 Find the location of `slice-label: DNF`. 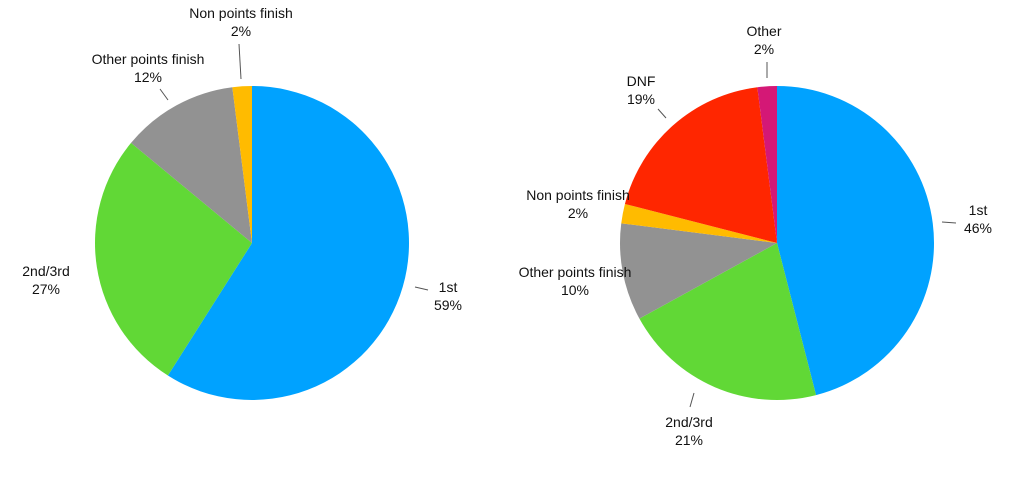

slice-label: DNF is located at coordinates (641, 81).